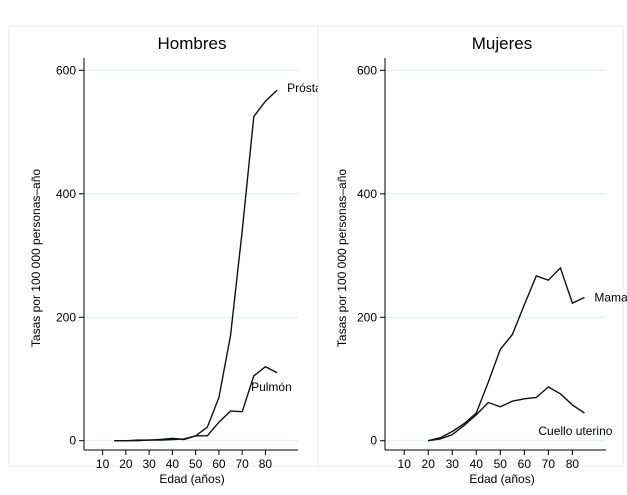 Image resolution: width=627 pixels, height=495 pixels. I want to click on series: Mama Cuello uterino, so click(527, 354).